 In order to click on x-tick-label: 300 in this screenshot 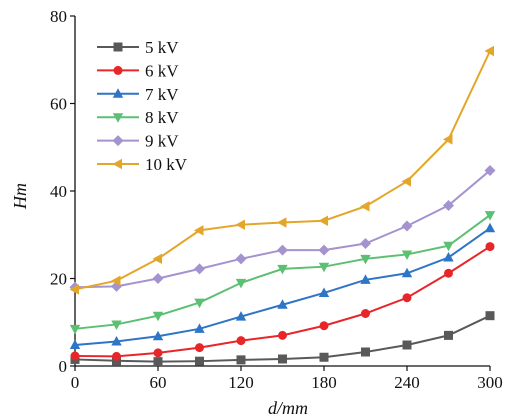, I will do `click(490, 382)`.